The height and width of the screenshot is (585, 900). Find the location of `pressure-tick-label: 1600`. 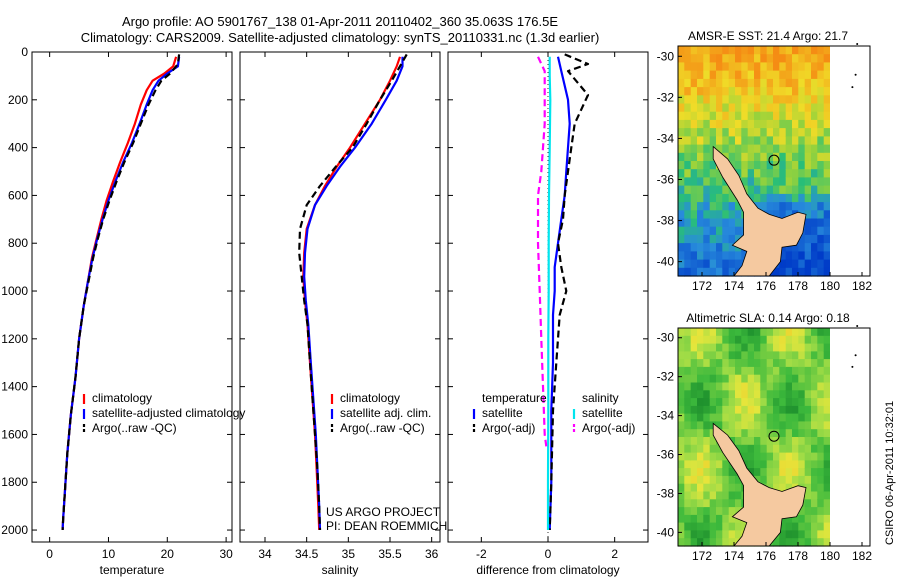

pressure-tick-label: 1600 is located at coordinates (14, 434).